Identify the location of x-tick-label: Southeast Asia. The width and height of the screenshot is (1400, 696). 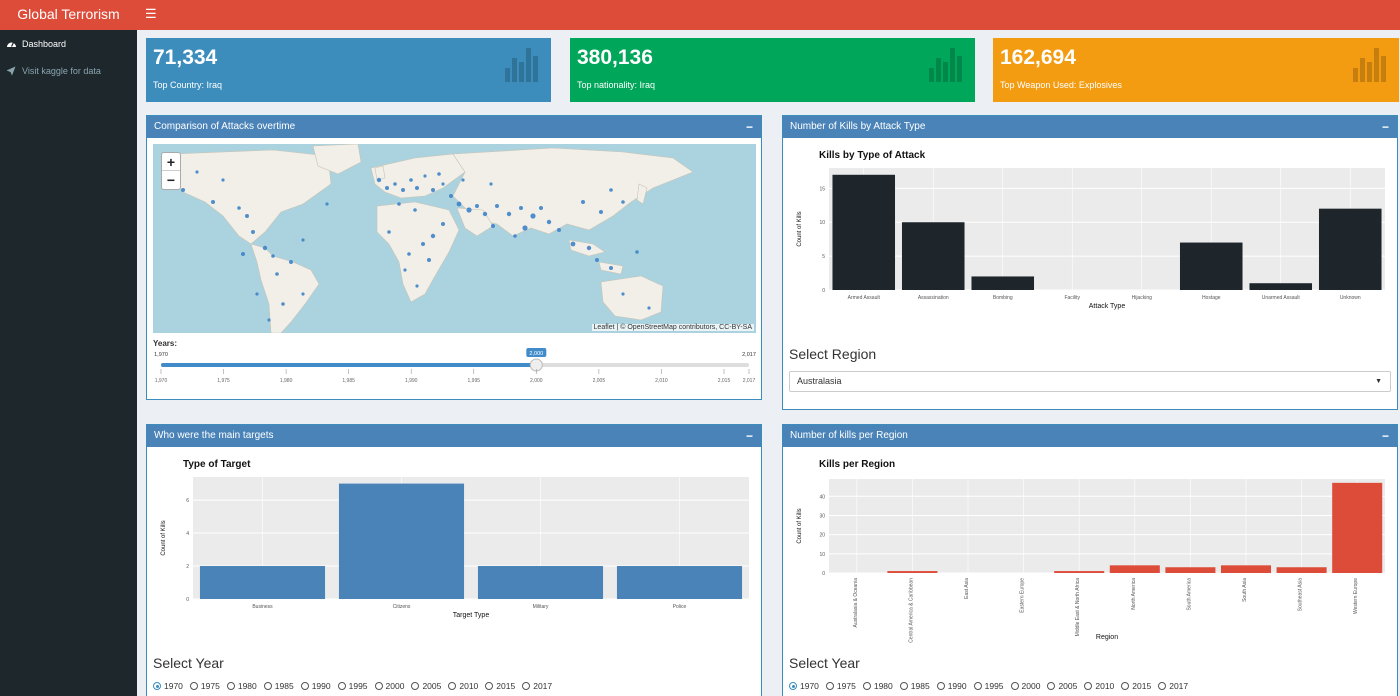
(1301, 595).